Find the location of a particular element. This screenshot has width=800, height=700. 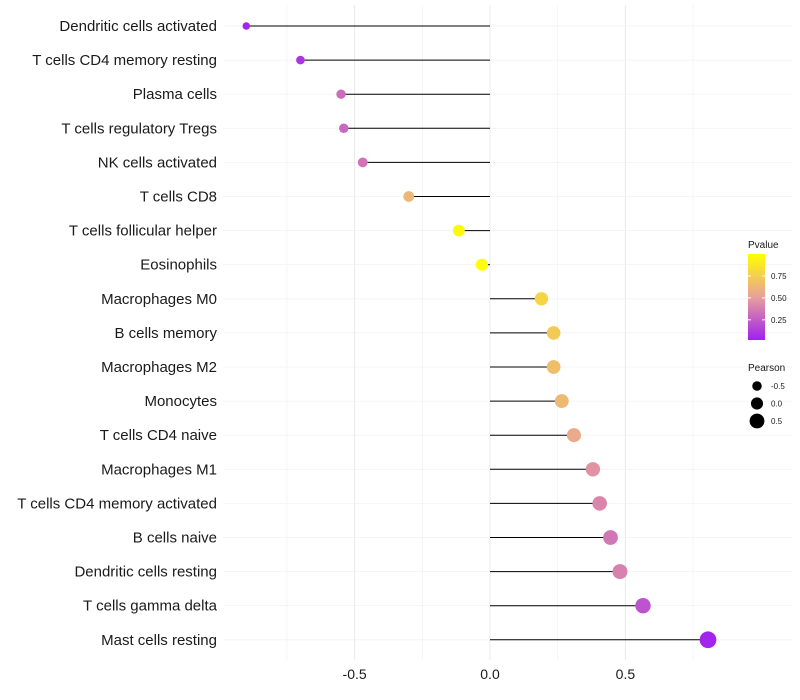

category-label: Plasma cells is located at coordinates (175, 94).